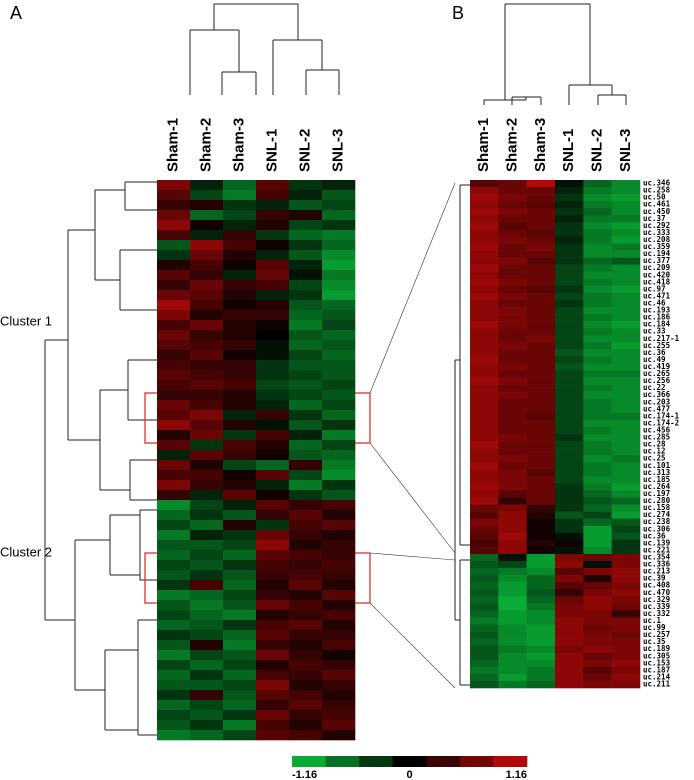 This screenshot has width=694, height=780. I want to click on row-label: uc.306, so click(657, 528).